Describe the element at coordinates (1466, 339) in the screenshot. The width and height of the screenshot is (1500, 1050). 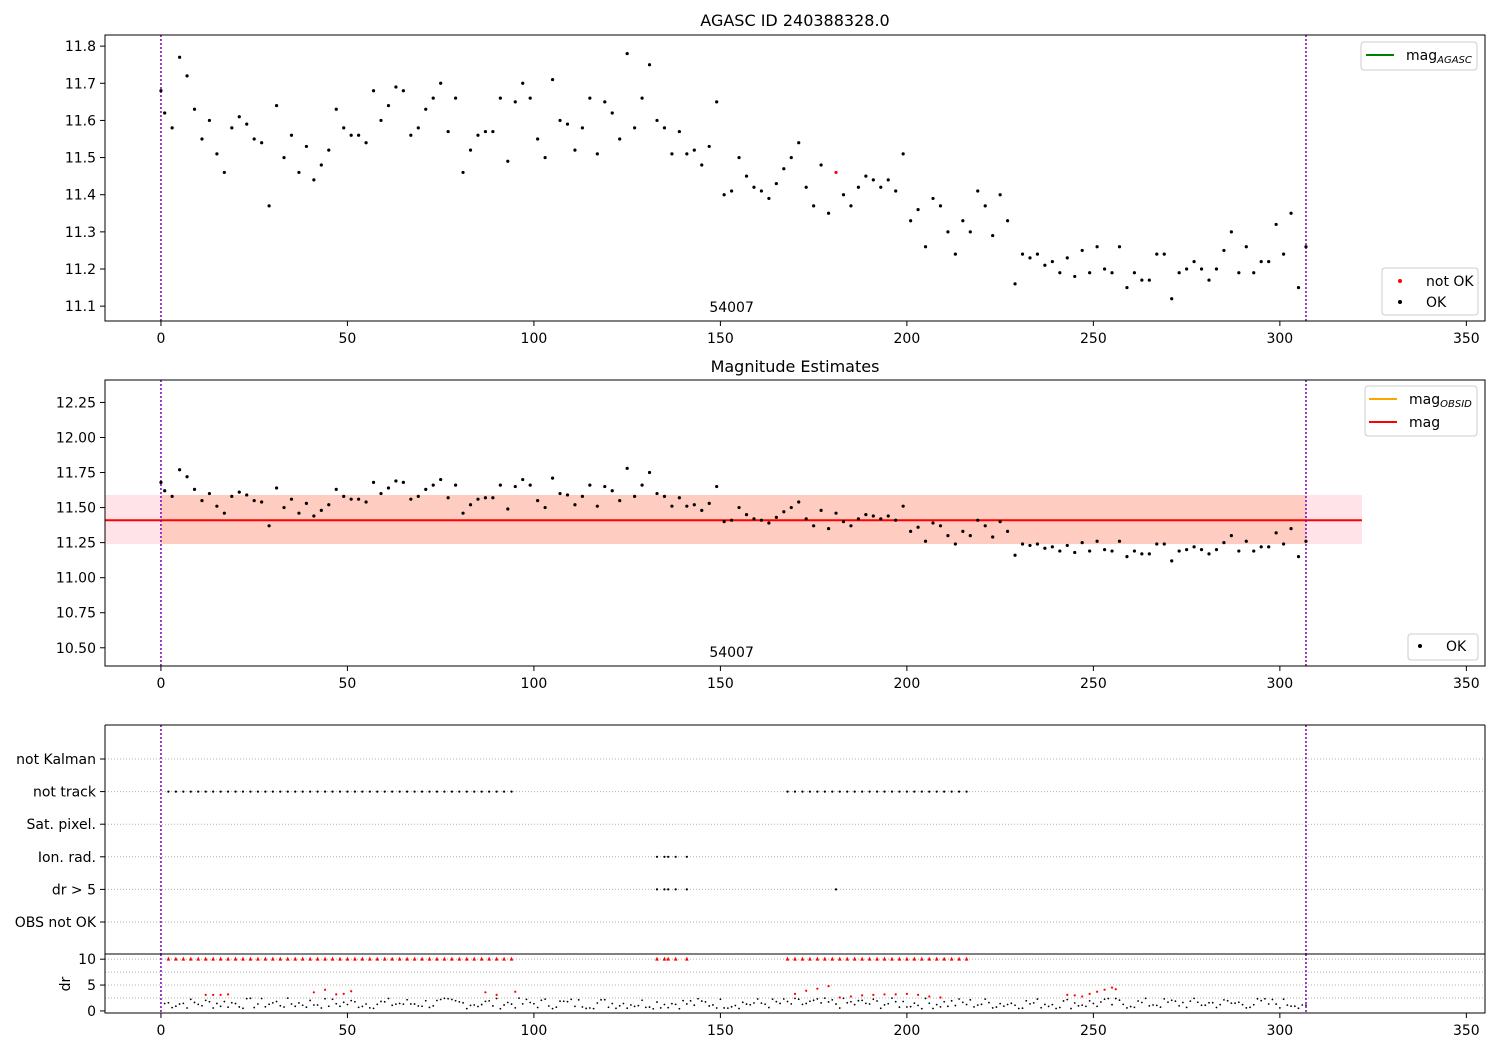
I see `x-tick-label: 350` at that location.